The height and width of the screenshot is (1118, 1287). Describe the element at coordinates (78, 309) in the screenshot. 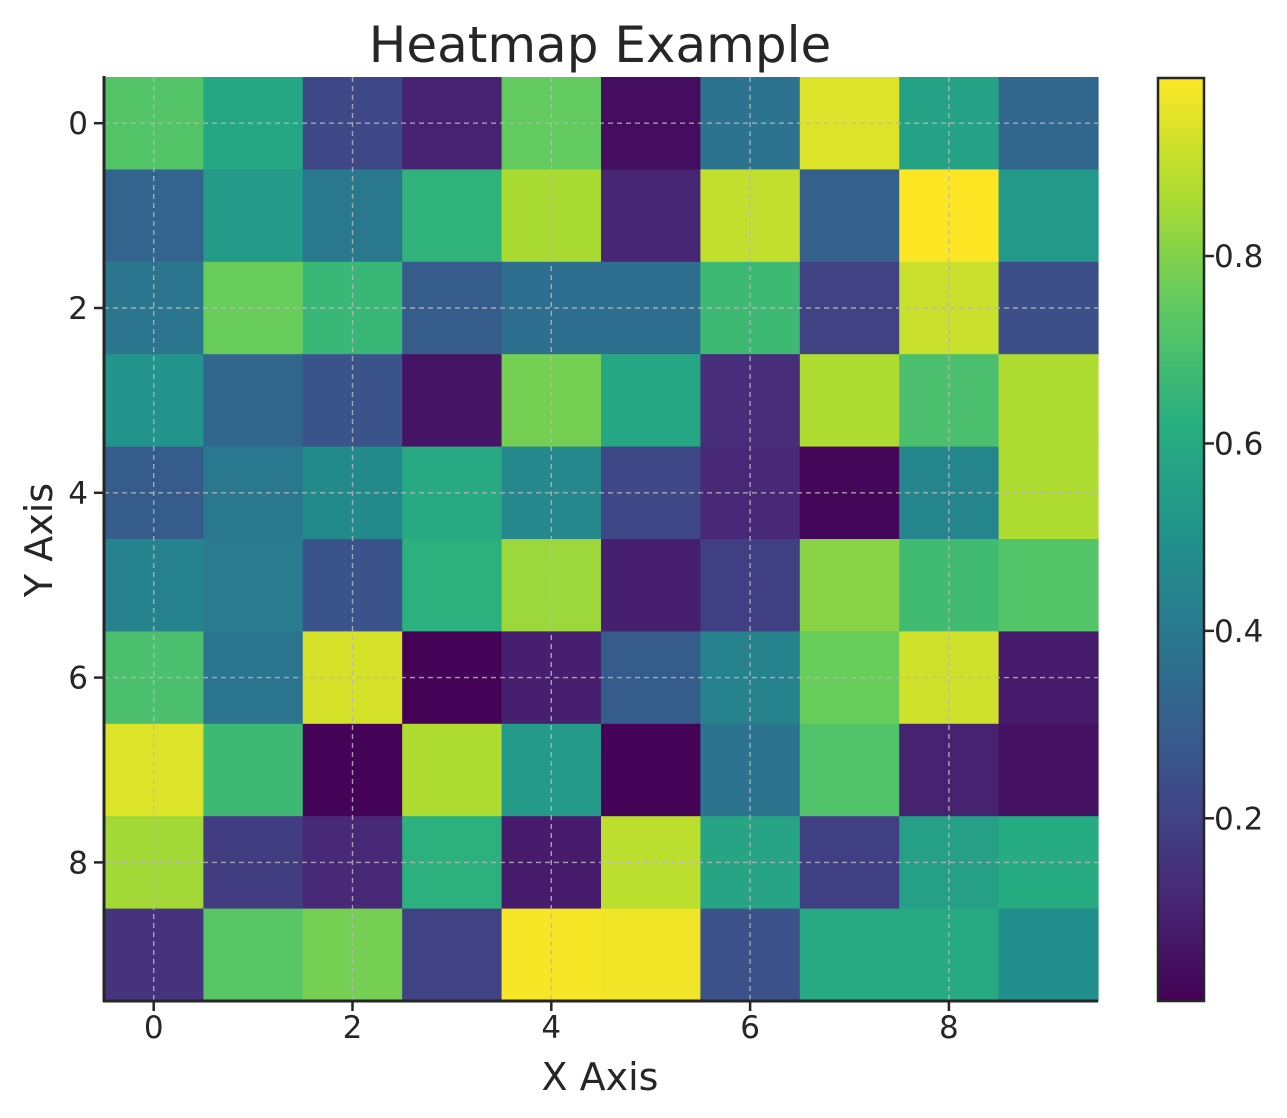

I see `y-tick-label: 2` at that location.